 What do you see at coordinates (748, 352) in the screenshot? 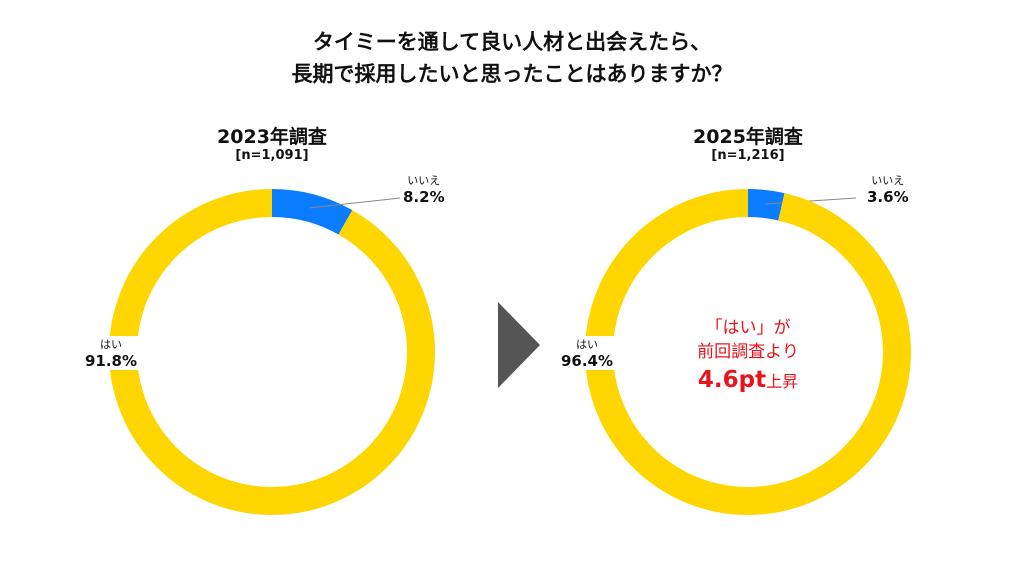
I see `annotation-line-2: 前回調査より` at bounding box center [748, 352].